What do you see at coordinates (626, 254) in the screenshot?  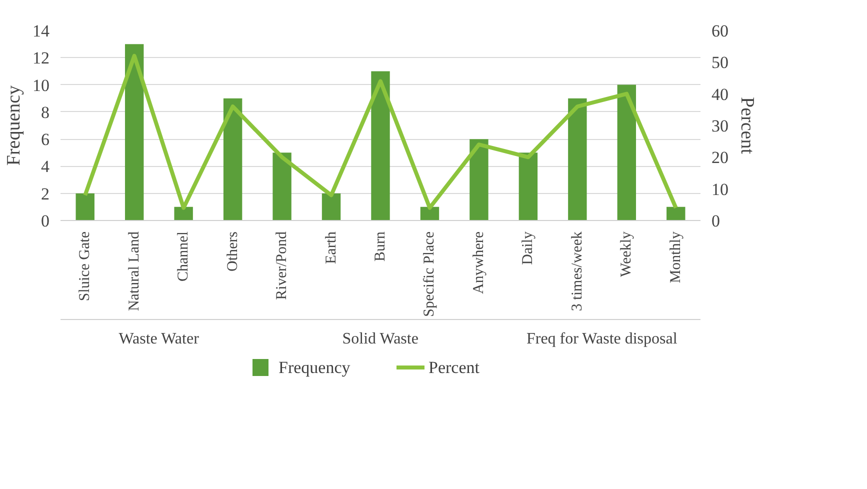 I see `x-tick-label: Weekly` at bounding box center [626, 254].